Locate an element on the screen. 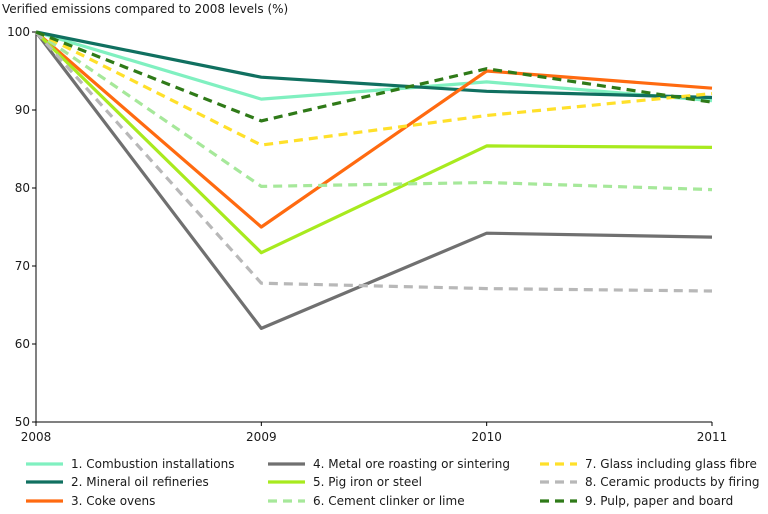 Image resolution: width=768 pixels, height=514 pixels. legend-item-9: 9. Pulp, paper and board is located at coordinates (636, 501).